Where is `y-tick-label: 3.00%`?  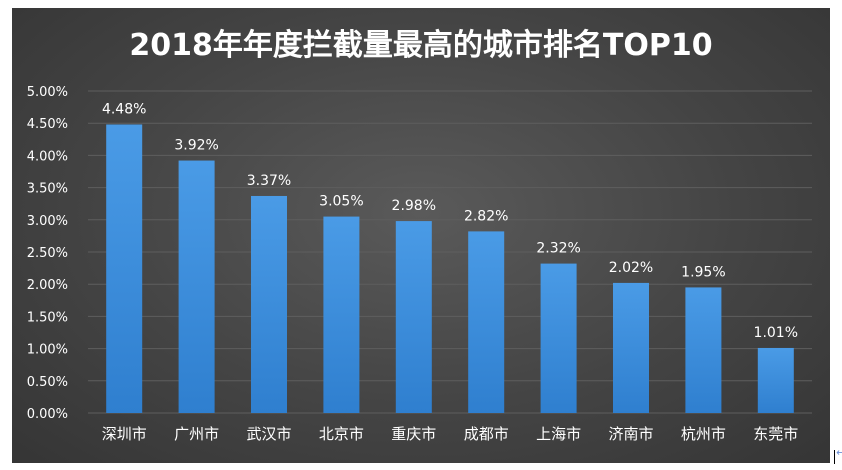
y-tick-label: 3.00% is located at coordinates (47, 221).